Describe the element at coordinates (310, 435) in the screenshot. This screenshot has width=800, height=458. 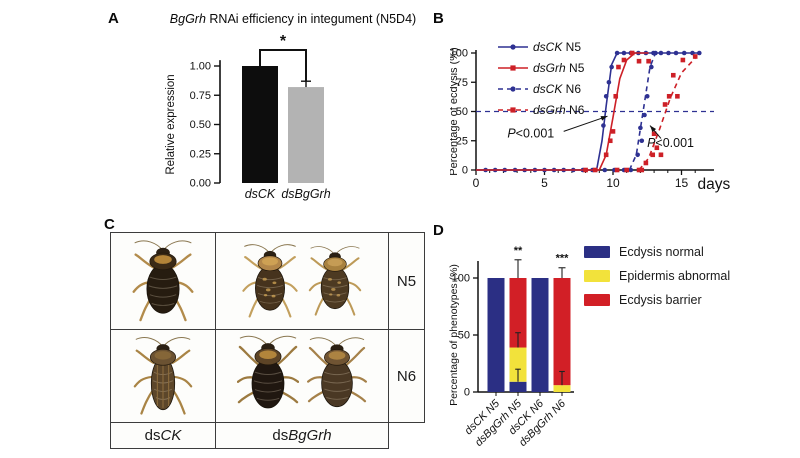
I see `col-label-dsbggrh-gene: BgGrh` at that location.